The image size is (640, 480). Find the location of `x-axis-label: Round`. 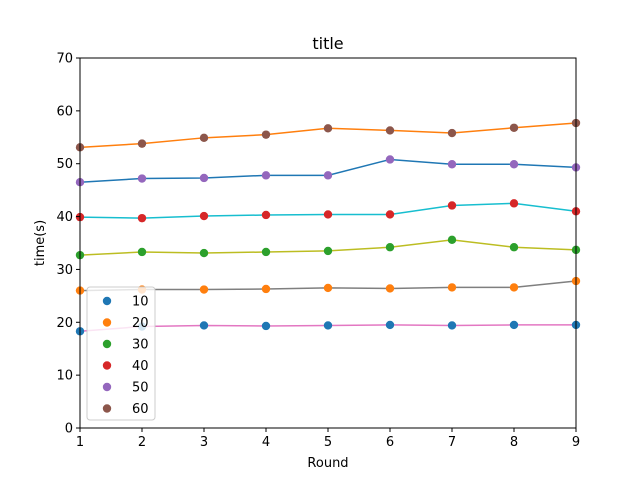

x-axis-label: Round is located at coordinates (327, 463).